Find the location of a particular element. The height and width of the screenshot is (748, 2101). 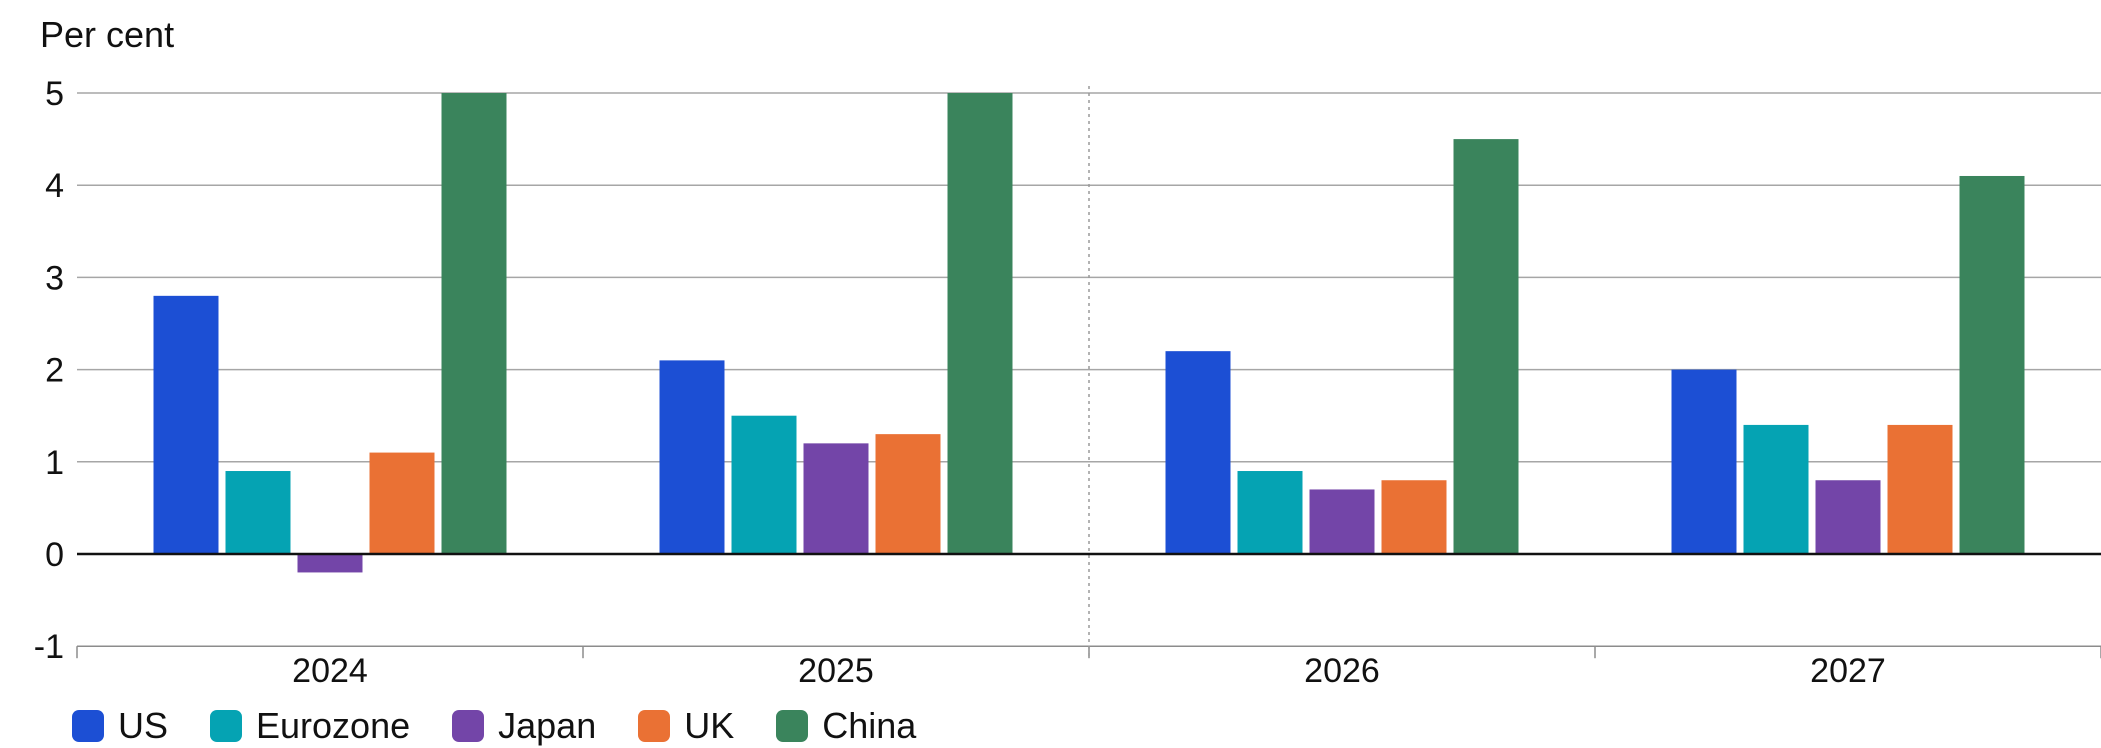

legend-swatch-uk is located at coordinates (654, 726).